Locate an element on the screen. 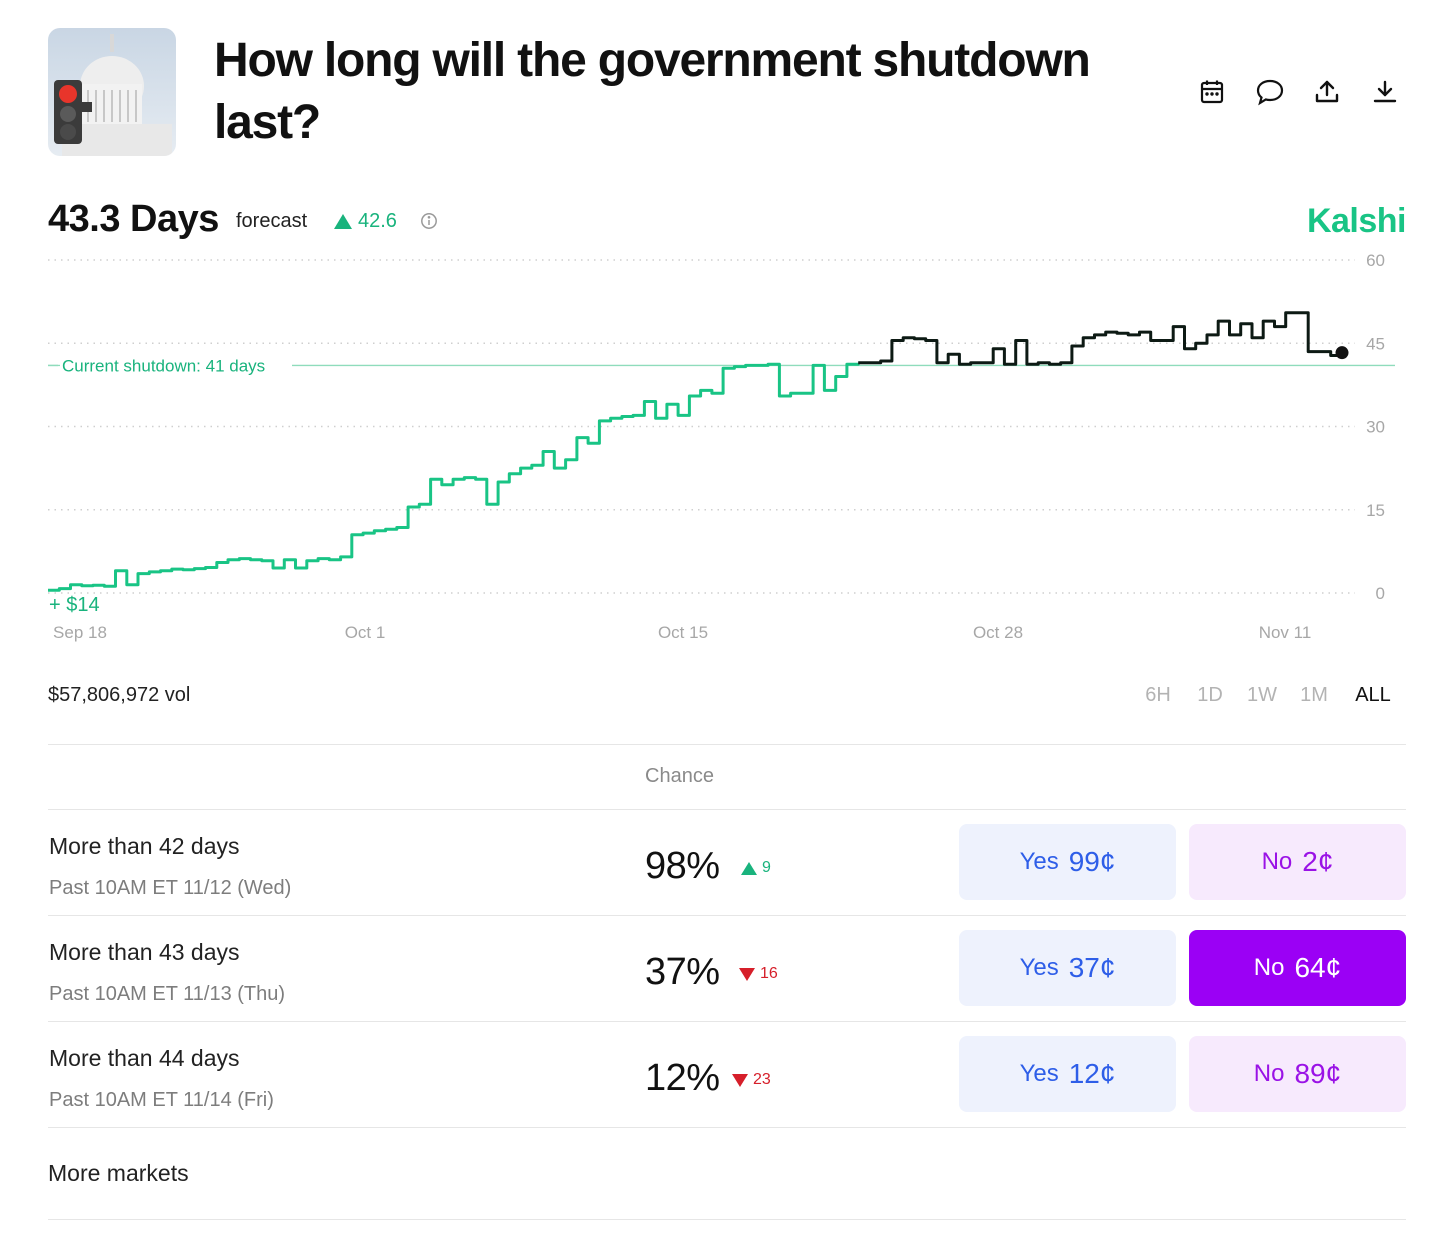 The height and width of the screenshot is (1238, 1454). market-thumbnail is located at coordinates (112, 92).